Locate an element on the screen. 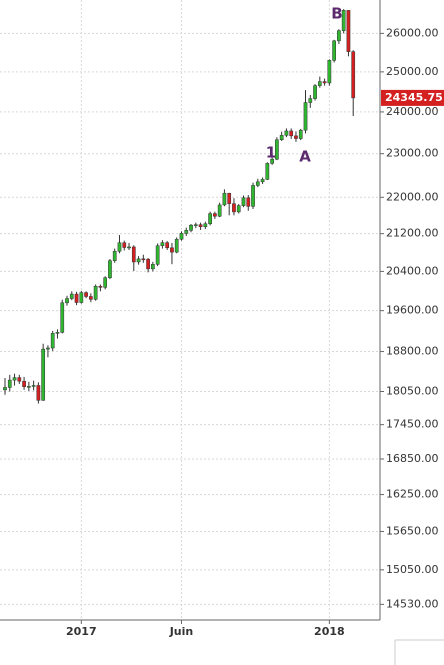  y-tick-label: 16850.00 is located at coordinates (412, 458).